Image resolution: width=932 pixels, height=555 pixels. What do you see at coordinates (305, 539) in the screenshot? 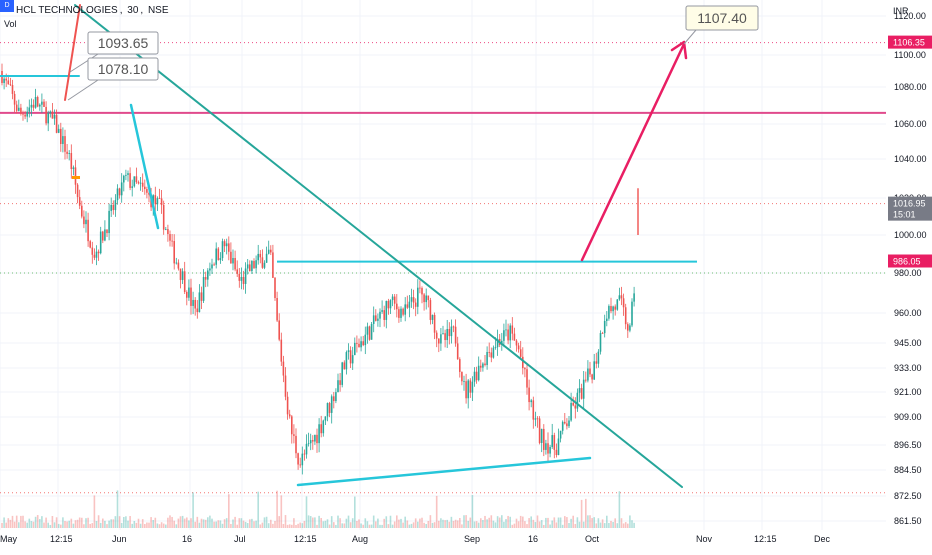
I see `x-tick-label: 12:15` at bounding box center [305, 539].